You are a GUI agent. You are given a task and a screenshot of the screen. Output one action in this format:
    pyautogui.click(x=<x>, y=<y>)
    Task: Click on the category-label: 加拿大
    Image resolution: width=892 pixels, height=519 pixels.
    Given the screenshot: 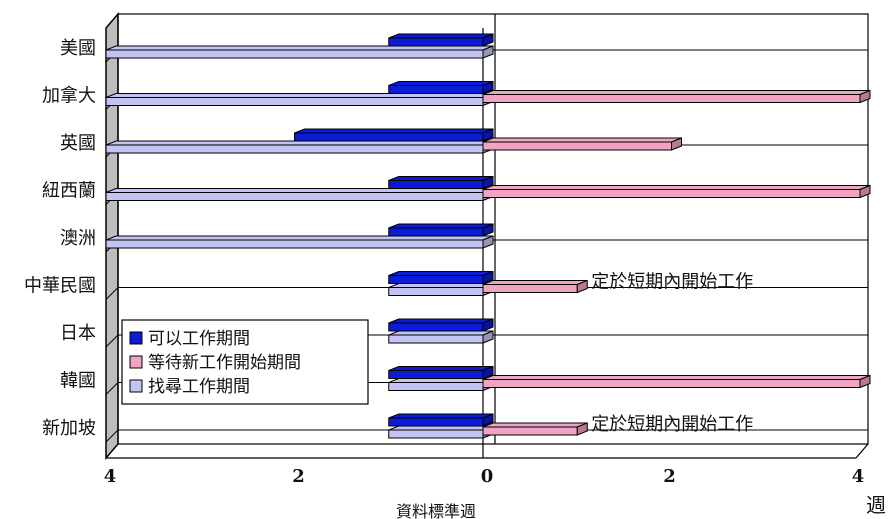 What is the action you would take?
    pyautogui.click(x=69, y=96)
    